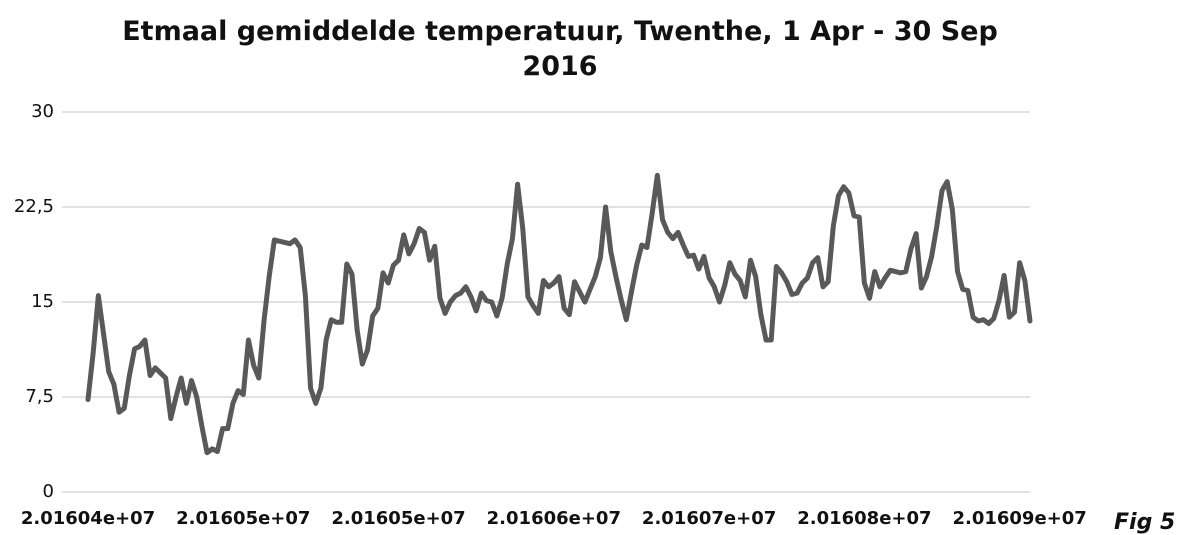  What do you see at coordinates (1144, 522) in the screenshot?
I see `annotation: Fig 5` at bounding box center [1144, 522].